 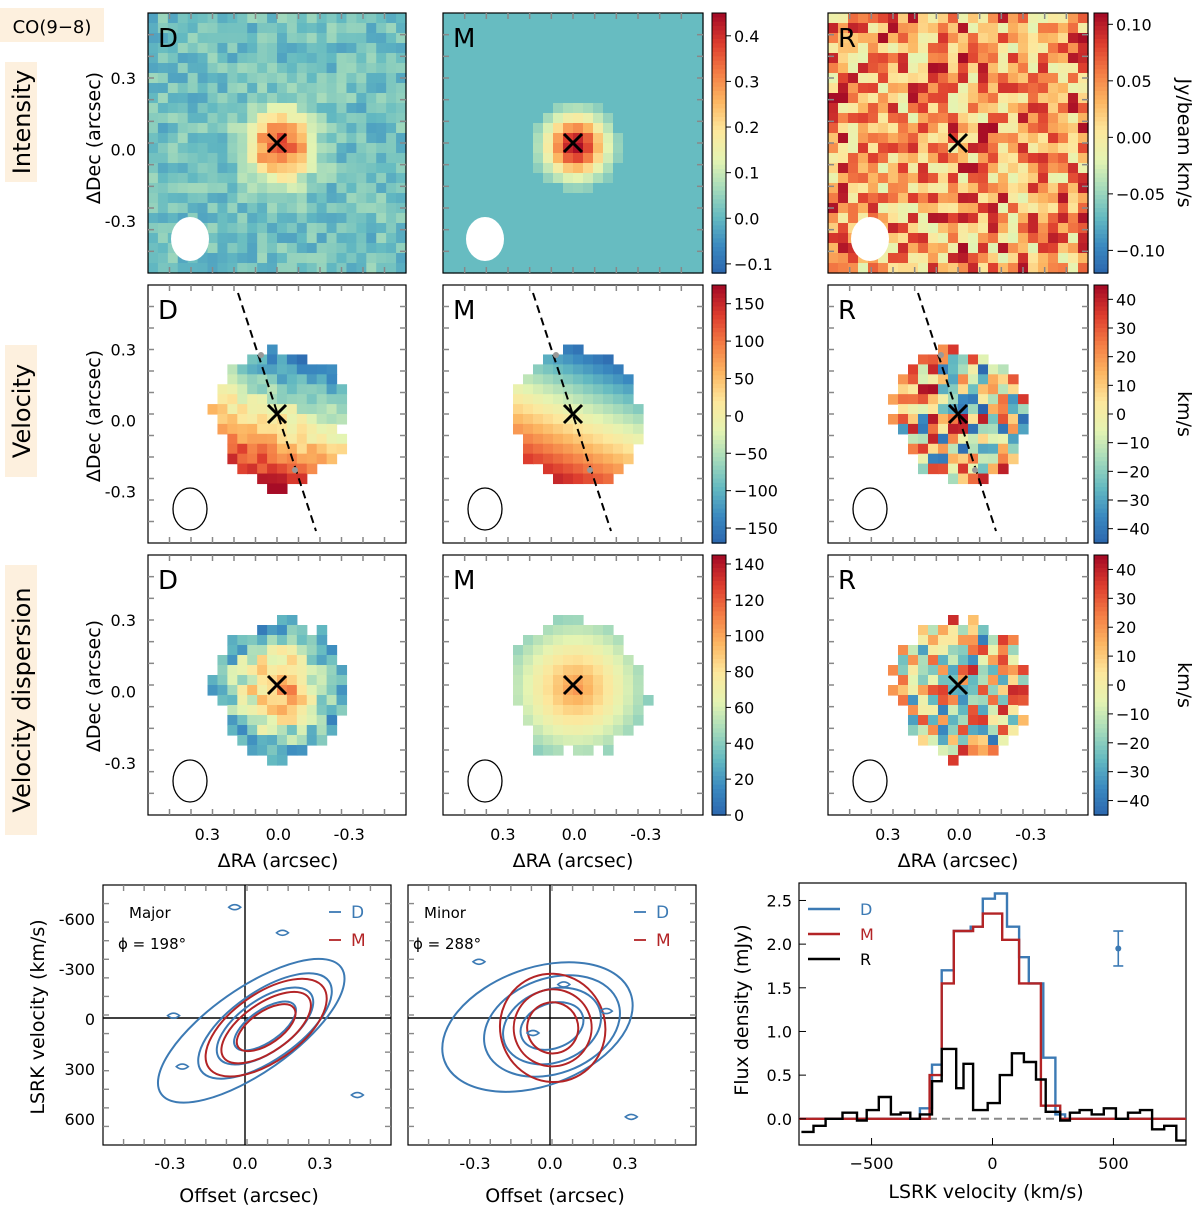 What do you see at coordinates (573, 685) in the screenshot?
I see `center-cross-marker` at bounding box center [573, 685].